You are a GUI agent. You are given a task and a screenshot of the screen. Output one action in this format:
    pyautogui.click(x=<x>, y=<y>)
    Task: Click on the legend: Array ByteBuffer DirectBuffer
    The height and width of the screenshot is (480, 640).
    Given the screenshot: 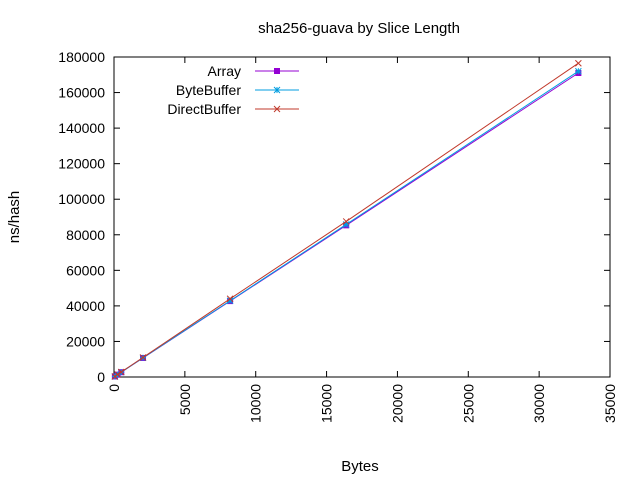 What is the action you would take?
    pyautogui.click(x=233, y=90)
    